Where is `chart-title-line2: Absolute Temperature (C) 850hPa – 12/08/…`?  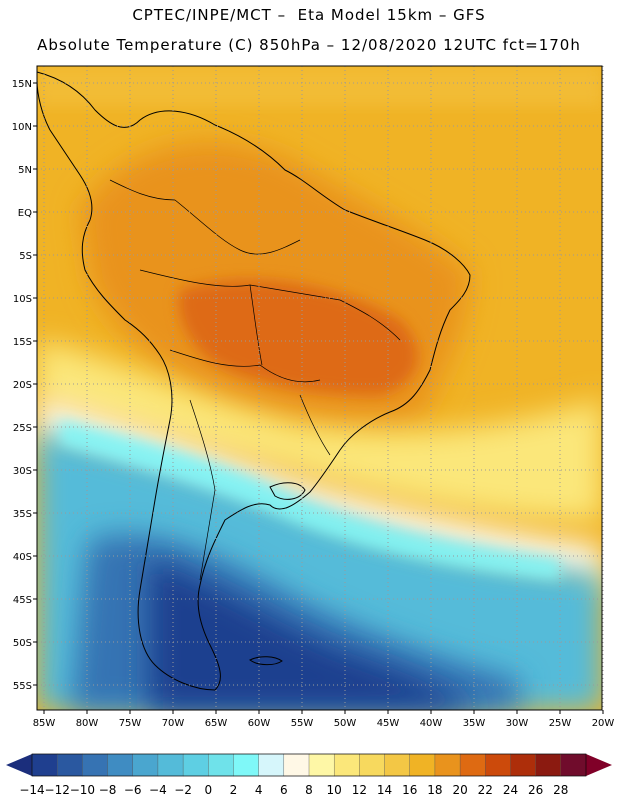 chart-title-line2: Absolute Temperature (C) 850hPa – 12/08/… is located at coordinates (309, 45).